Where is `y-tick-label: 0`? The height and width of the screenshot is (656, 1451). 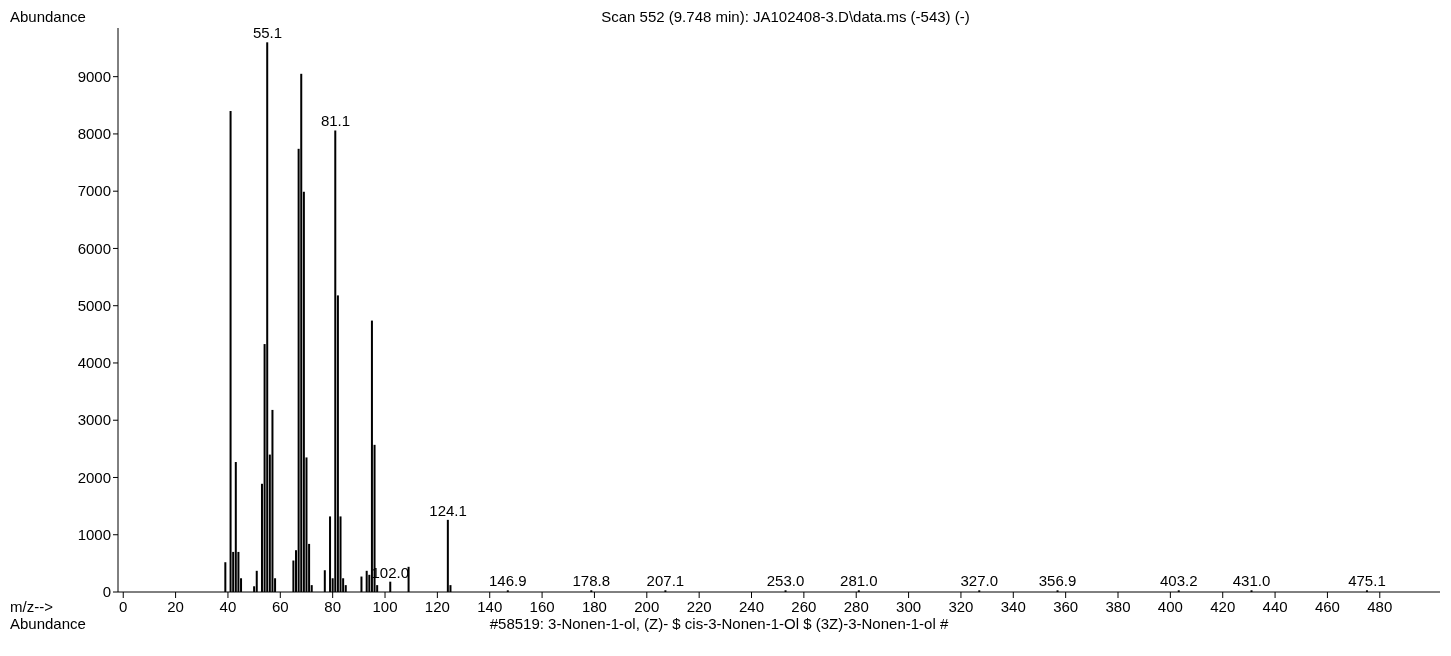 y-tick-label: 0 is located at coordinates (106, 592).